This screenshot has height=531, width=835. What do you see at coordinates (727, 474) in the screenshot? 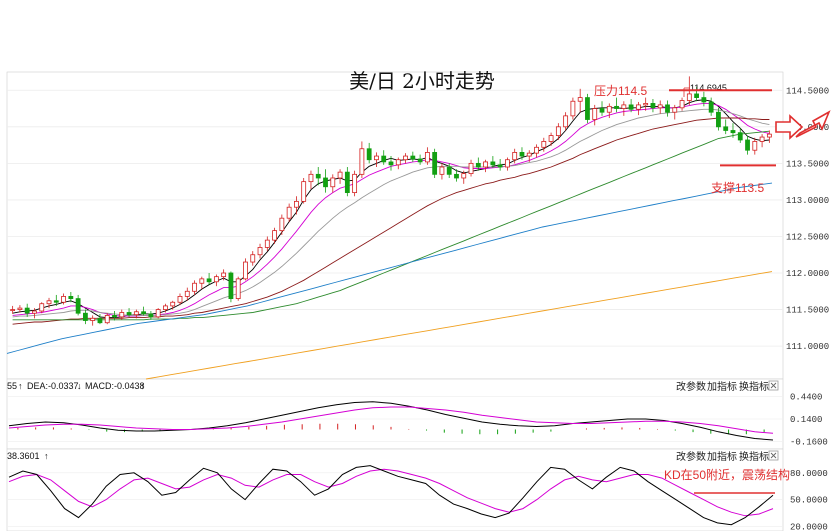
I see `kd-note: KD在50附近，震荡结构` at bounding box center [727, 474].